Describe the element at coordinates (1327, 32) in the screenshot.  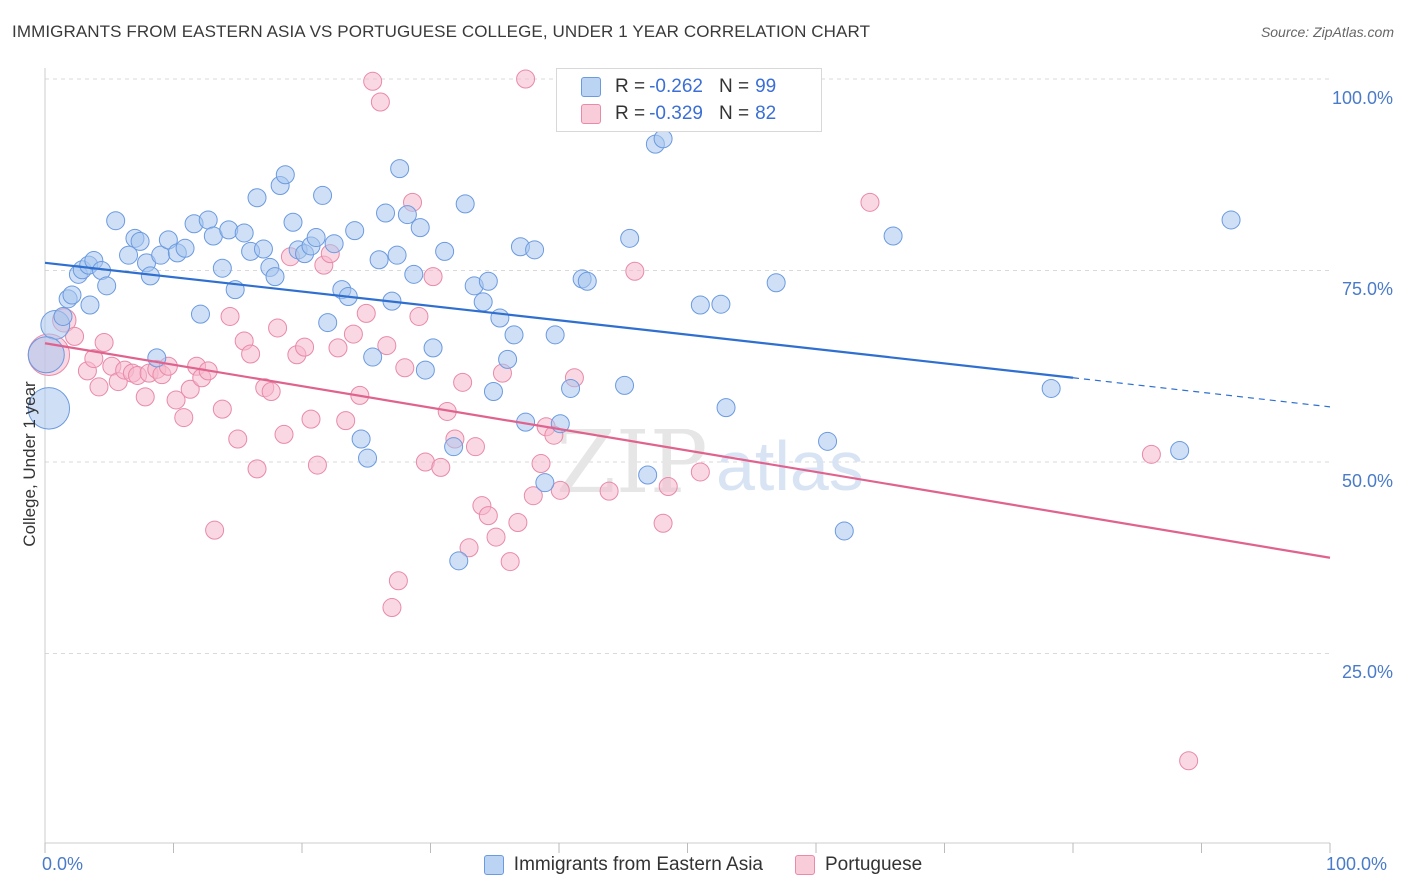
I see `source-label: Source: ZipAtlas.com` at that location.